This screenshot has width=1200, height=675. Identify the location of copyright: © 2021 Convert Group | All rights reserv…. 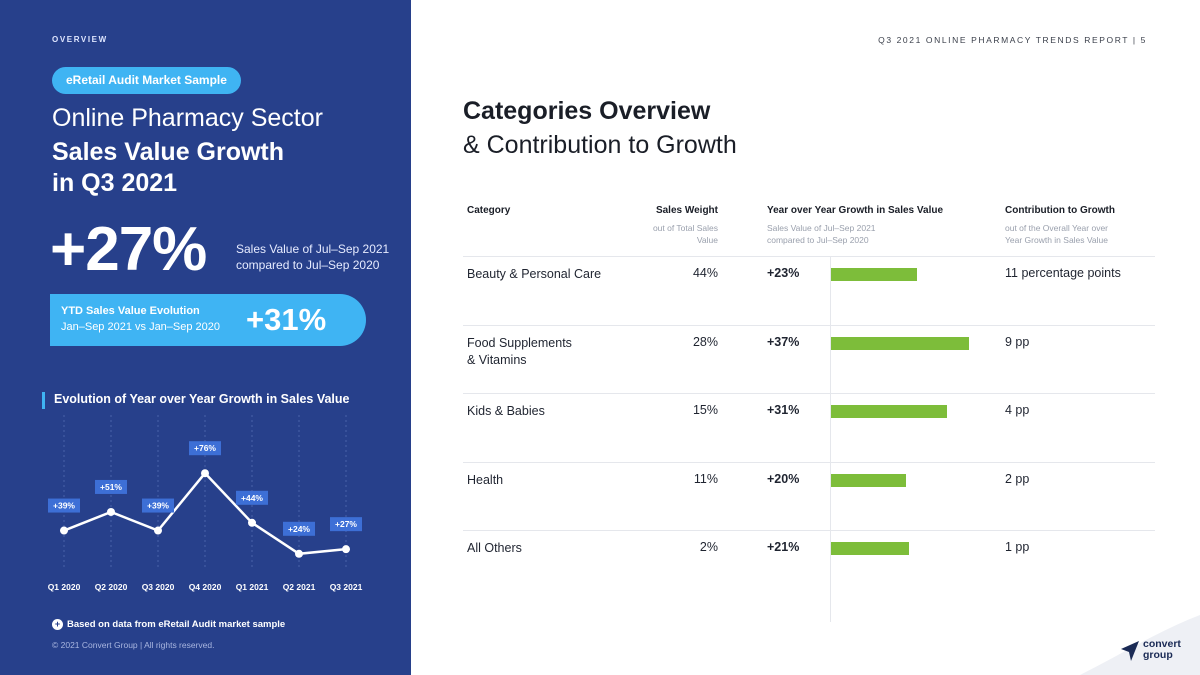
(133, 645).